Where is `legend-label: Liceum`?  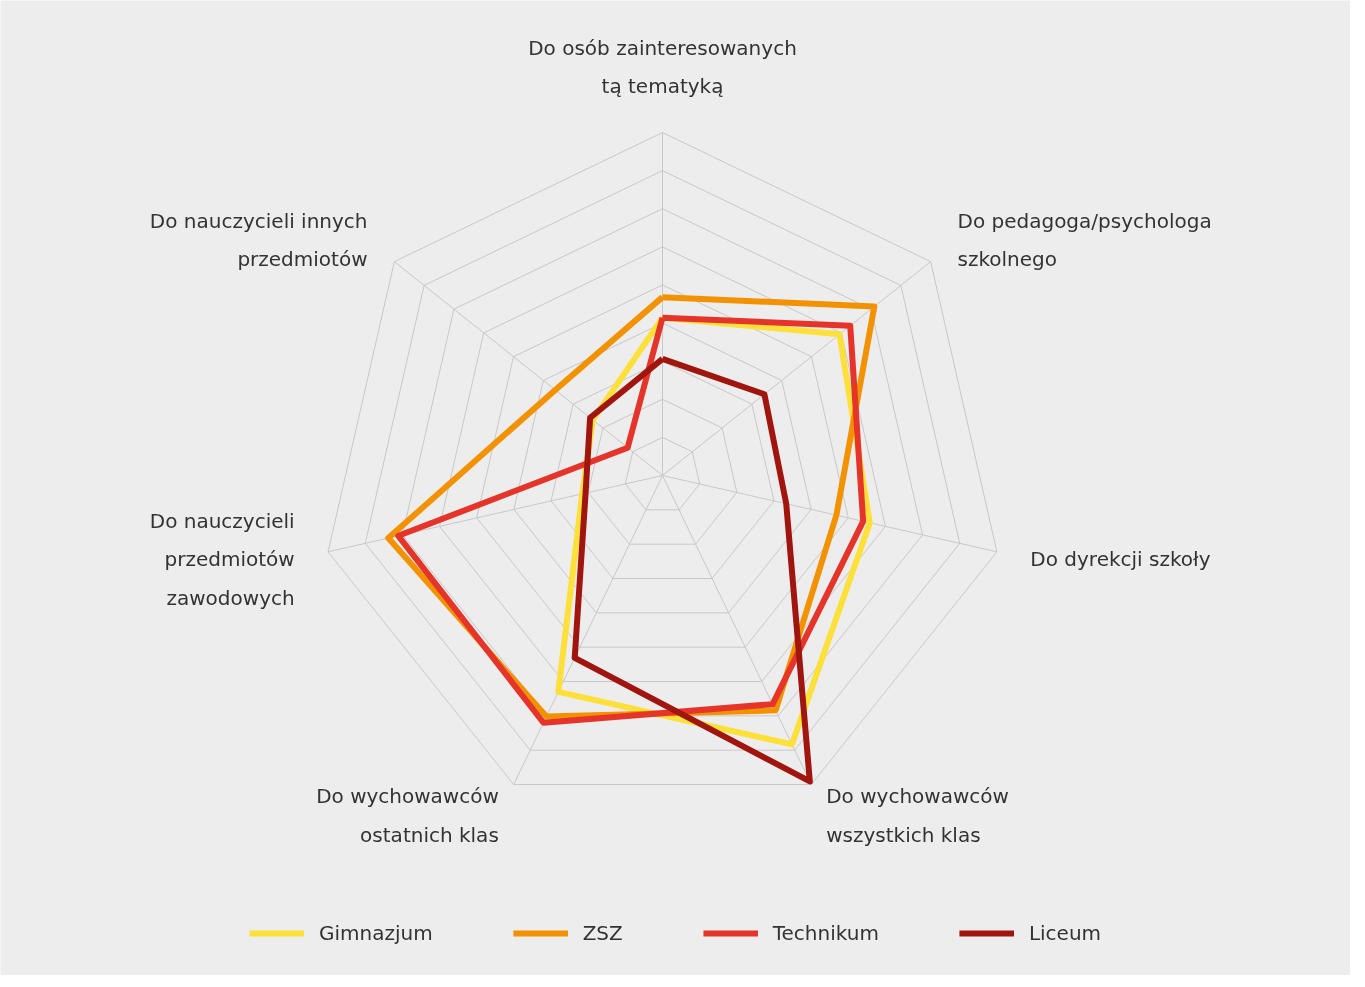 legend-label: Liceum is located at coordinates (1065, 933).